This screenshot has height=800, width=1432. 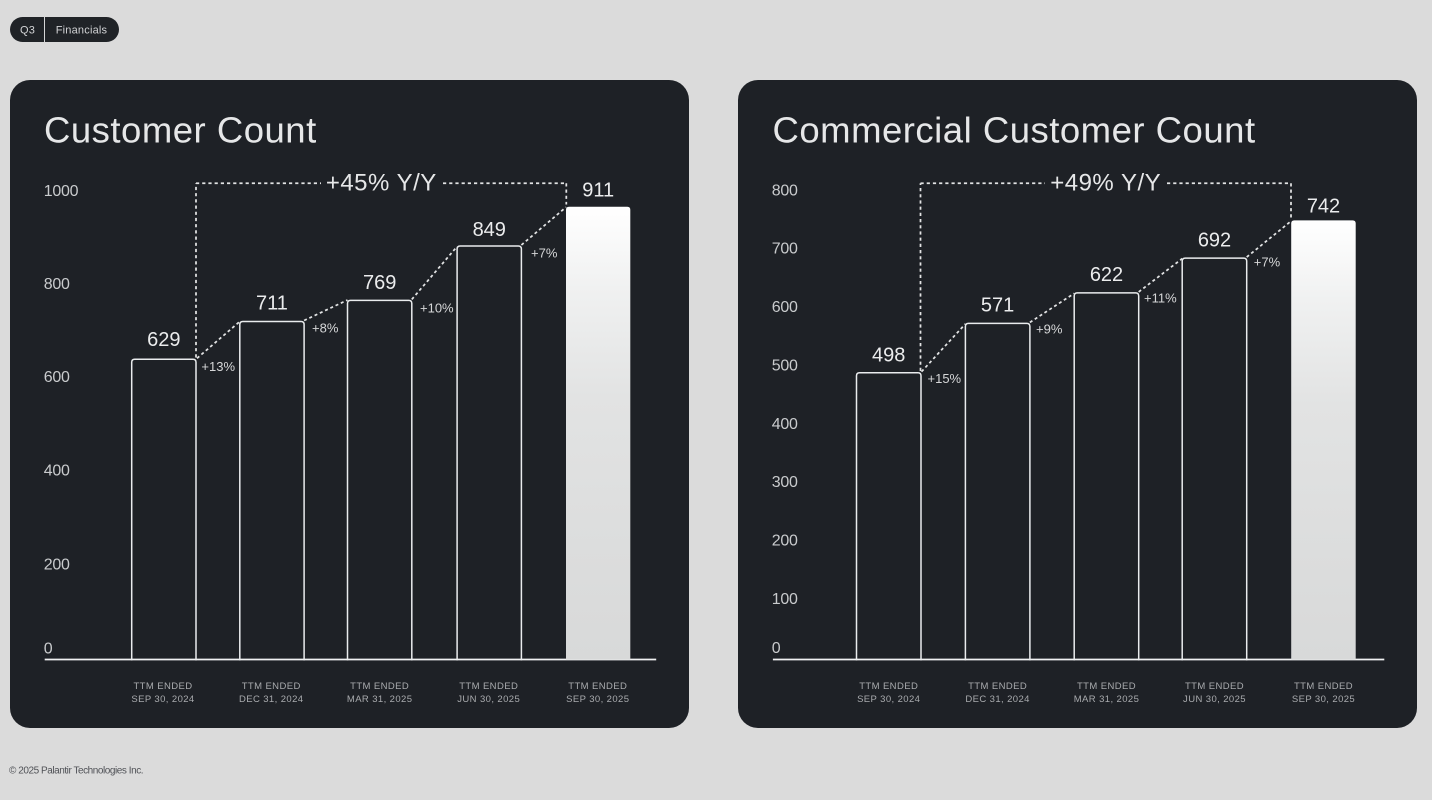 What do you see at coordinates (598, 191) in the screenshot?
I see `svg-text: 911` at bounding box center [598, 191].